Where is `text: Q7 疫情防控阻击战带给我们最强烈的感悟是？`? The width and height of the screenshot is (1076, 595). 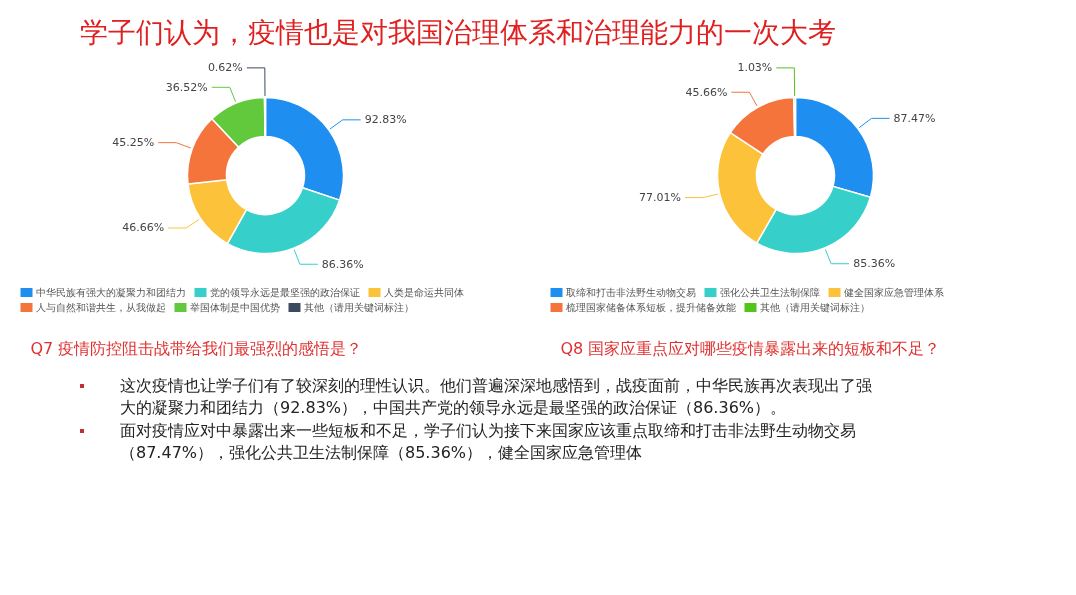
text: Q7 疫情防控阻击战带给我们最强烈的感悟是？ is located at coordinates (196, 348).